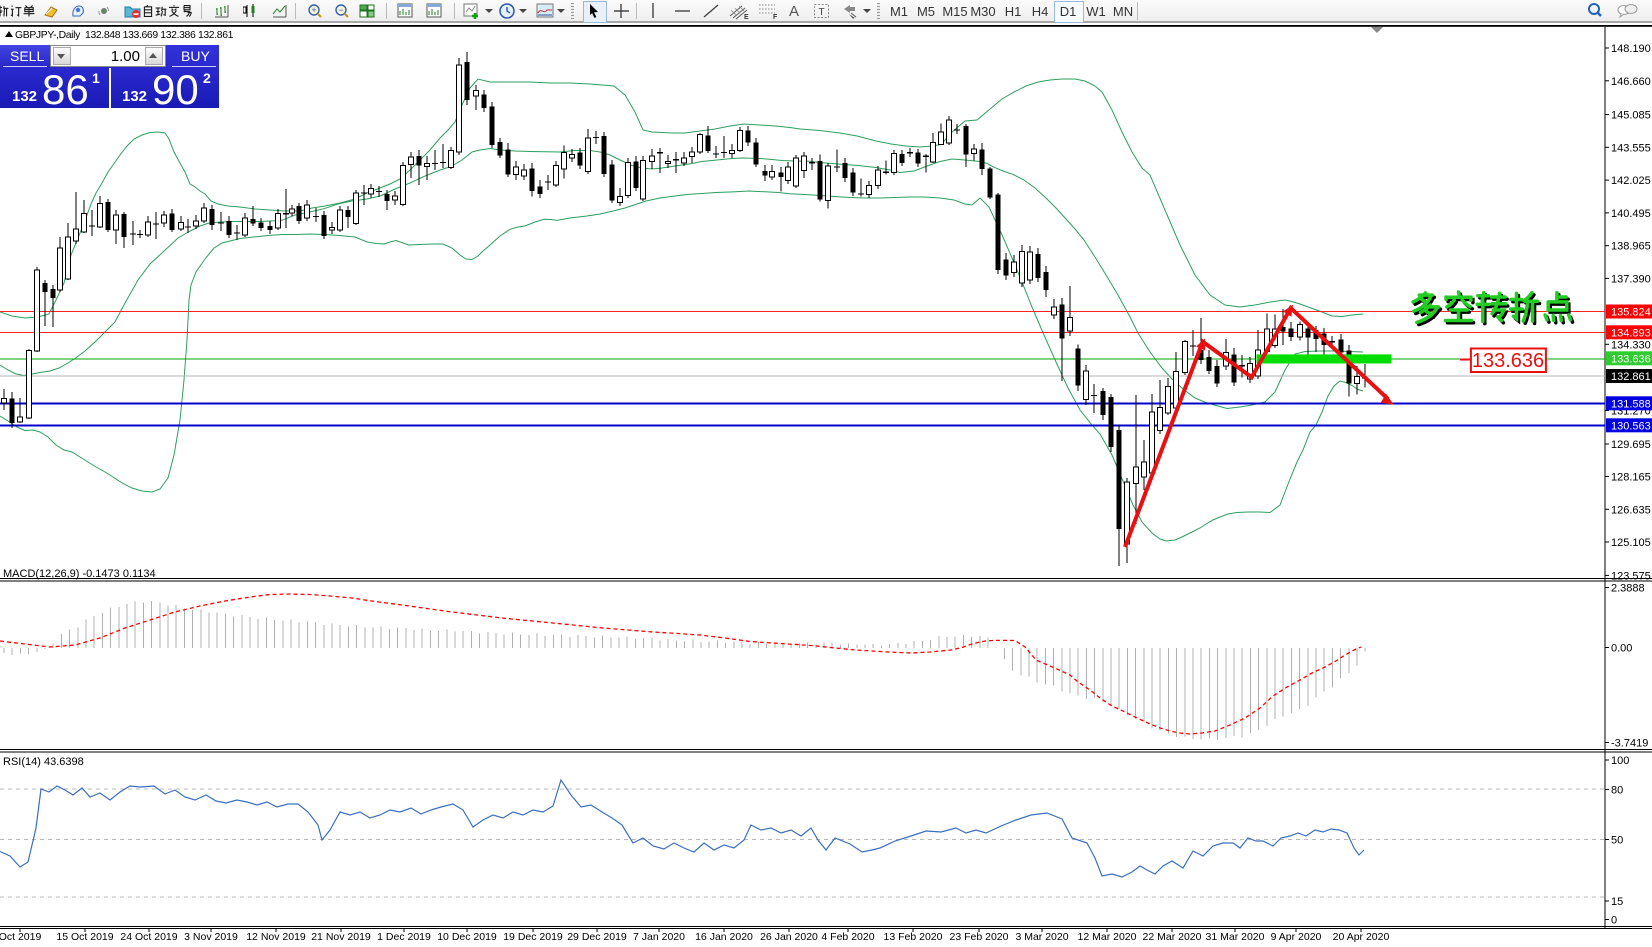 This screenshot has height=947, width=1652. Describe the element at coordinates (1614, 921) in the screenshot. I see `svg-text: 0` at that location.